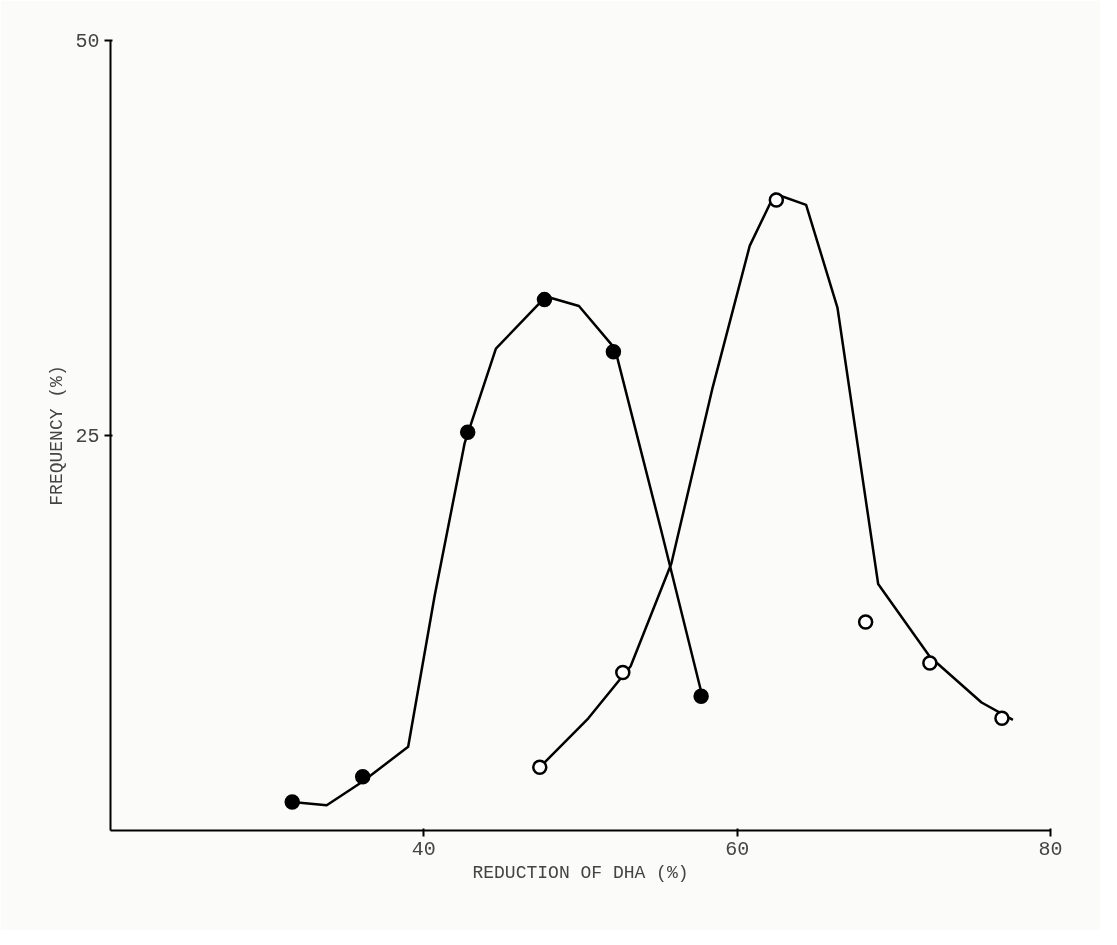 Image resolution: width=1117 pixels, height=945 pixels. What do you see at coordinates (737, 849) in the screenshot?
I see `x-tick-label: 60` at bounding box center [737, 849].